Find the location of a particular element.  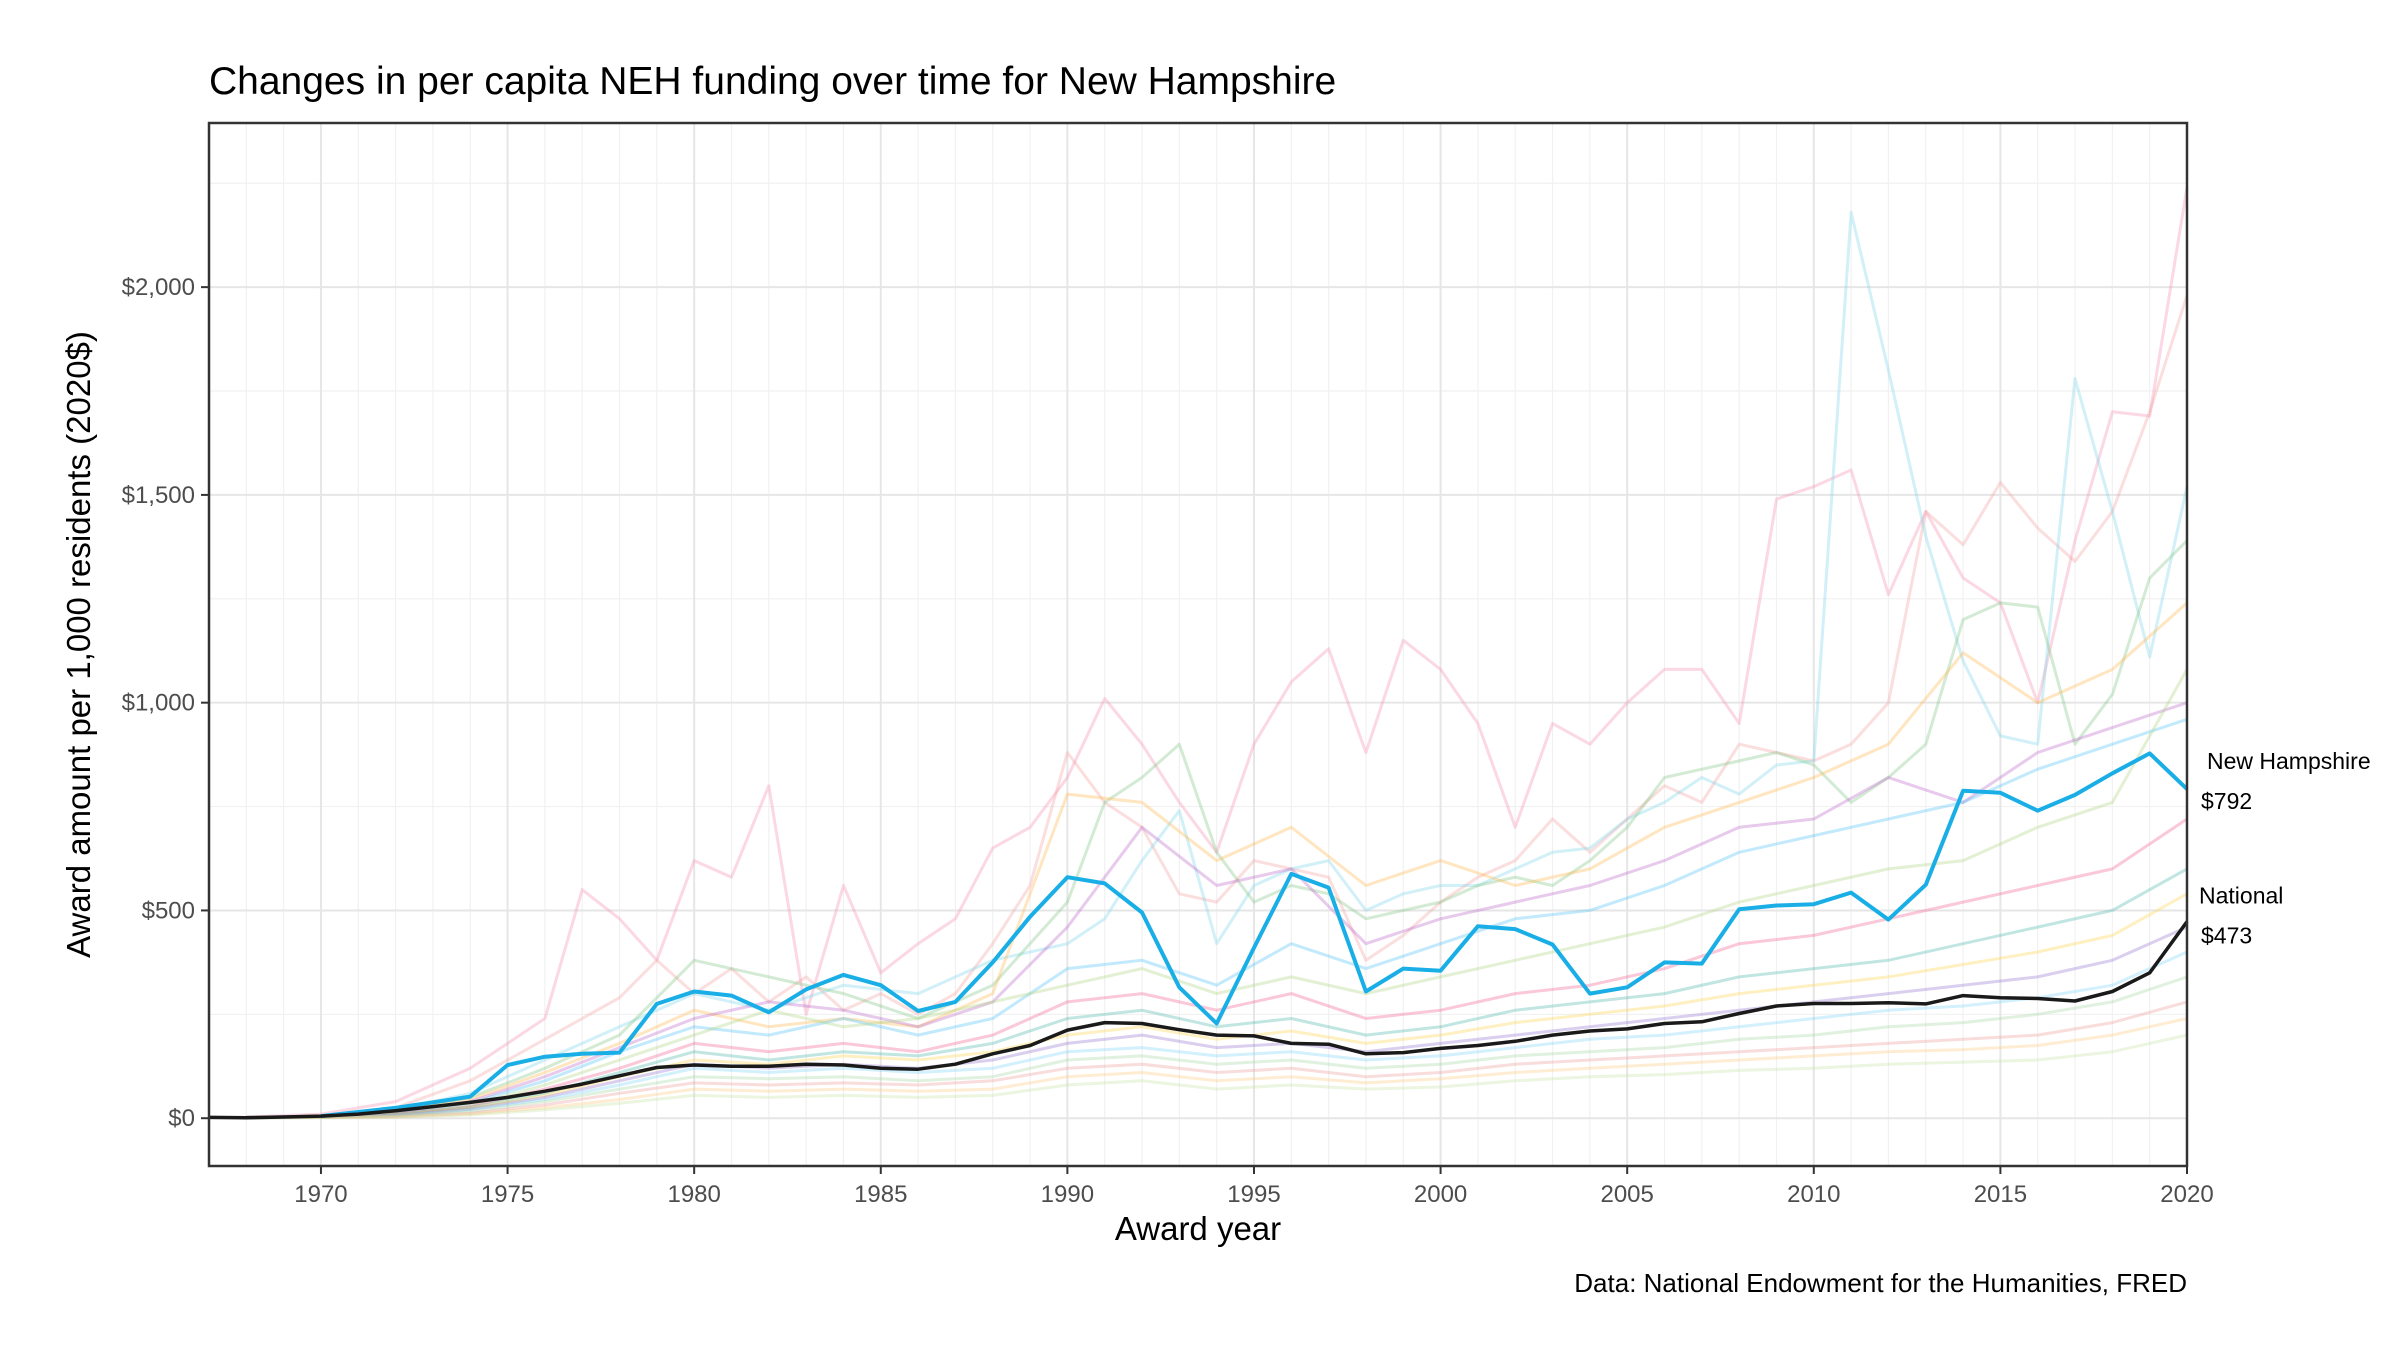

y-tick-label: $1,000 is located at coordinates (158, 703).